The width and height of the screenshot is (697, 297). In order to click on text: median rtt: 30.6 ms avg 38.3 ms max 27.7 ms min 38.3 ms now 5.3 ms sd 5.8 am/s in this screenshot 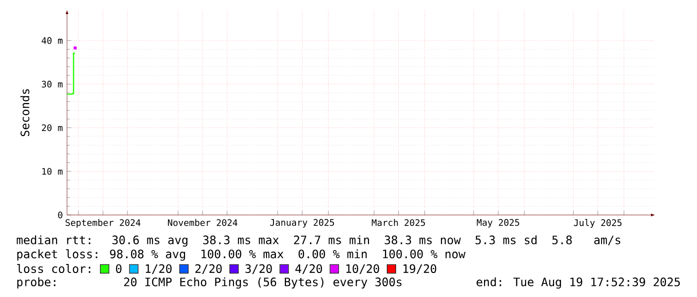, I will do `click(318, 241)`.